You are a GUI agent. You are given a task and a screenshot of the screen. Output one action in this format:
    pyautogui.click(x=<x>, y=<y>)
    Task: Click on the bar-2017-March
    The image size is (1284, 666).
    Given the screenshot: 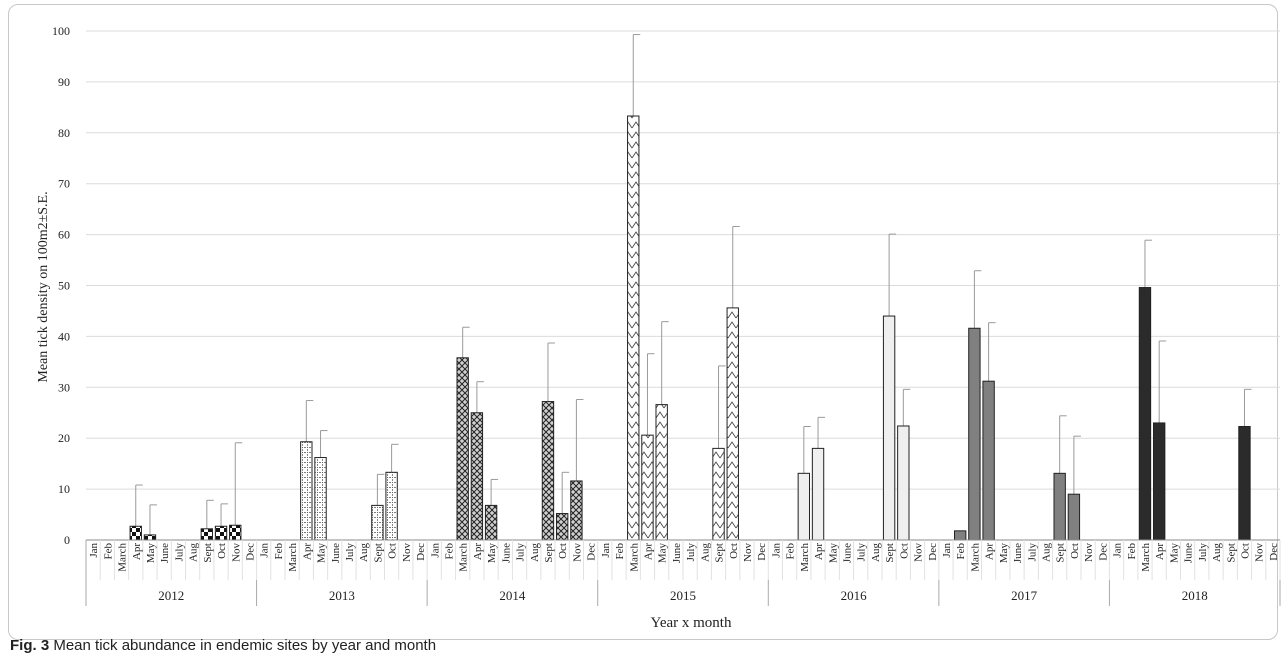 What is the action you would take?
    pyautogui.click(x=974, y=434)
    